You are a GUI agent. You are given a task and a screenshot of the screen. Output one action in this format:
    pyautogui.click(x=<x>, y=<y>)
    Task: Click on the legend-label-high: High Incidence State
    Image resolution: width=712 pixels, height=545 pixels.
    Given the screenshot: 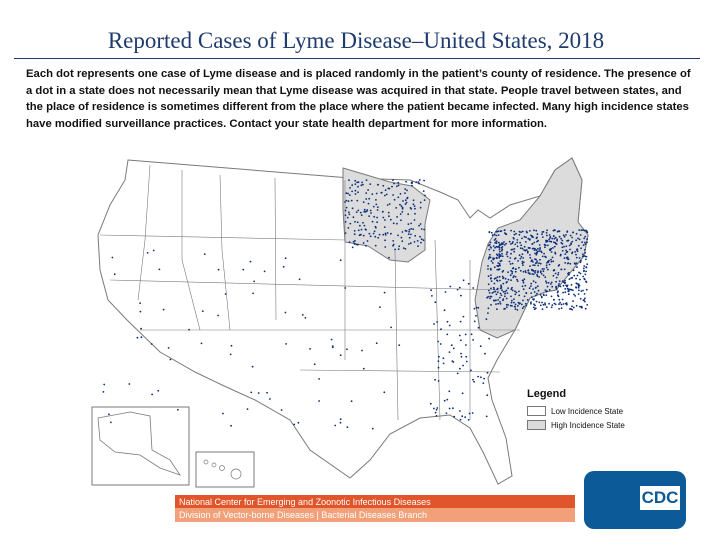 What is the action you would take?
    pyautogui.click(x=588, y=425)
    